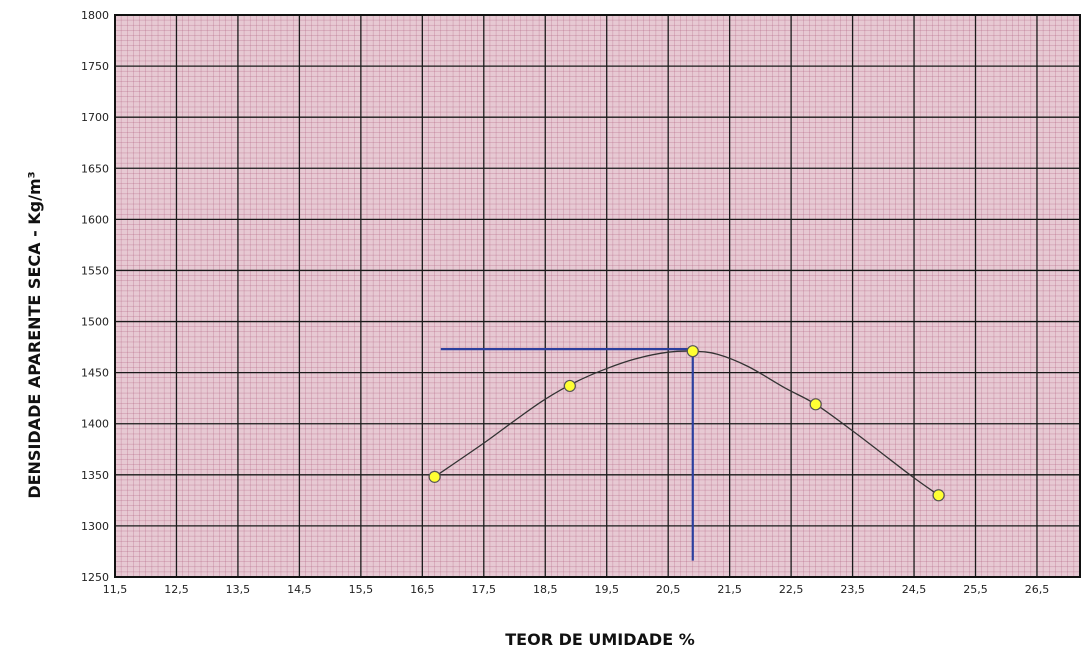 The image size is (1088, 653). Describe the element at coordinates (852, 589) in the screenshot. I see `x-tick-label: 23,5` at that location.